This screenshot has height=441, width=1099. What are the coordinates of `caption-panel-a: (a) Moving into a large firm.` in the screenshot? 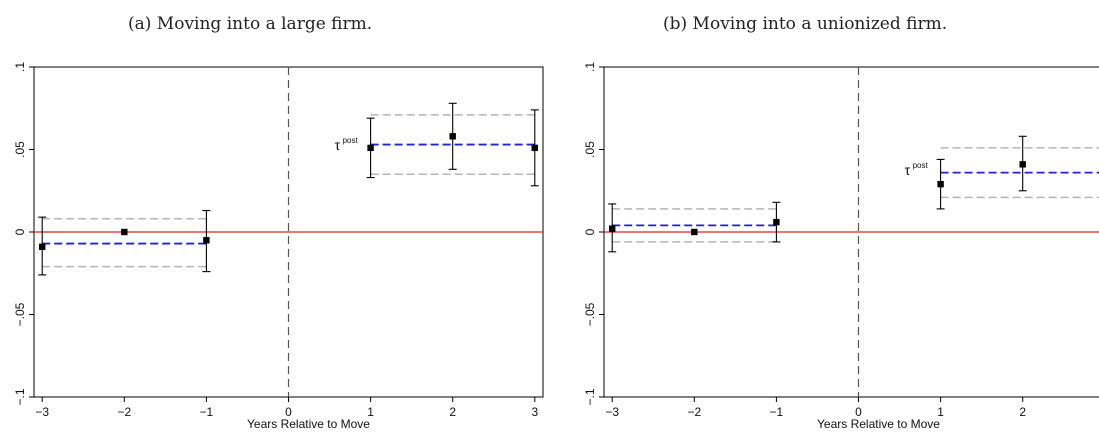 It's located at (250, 24).